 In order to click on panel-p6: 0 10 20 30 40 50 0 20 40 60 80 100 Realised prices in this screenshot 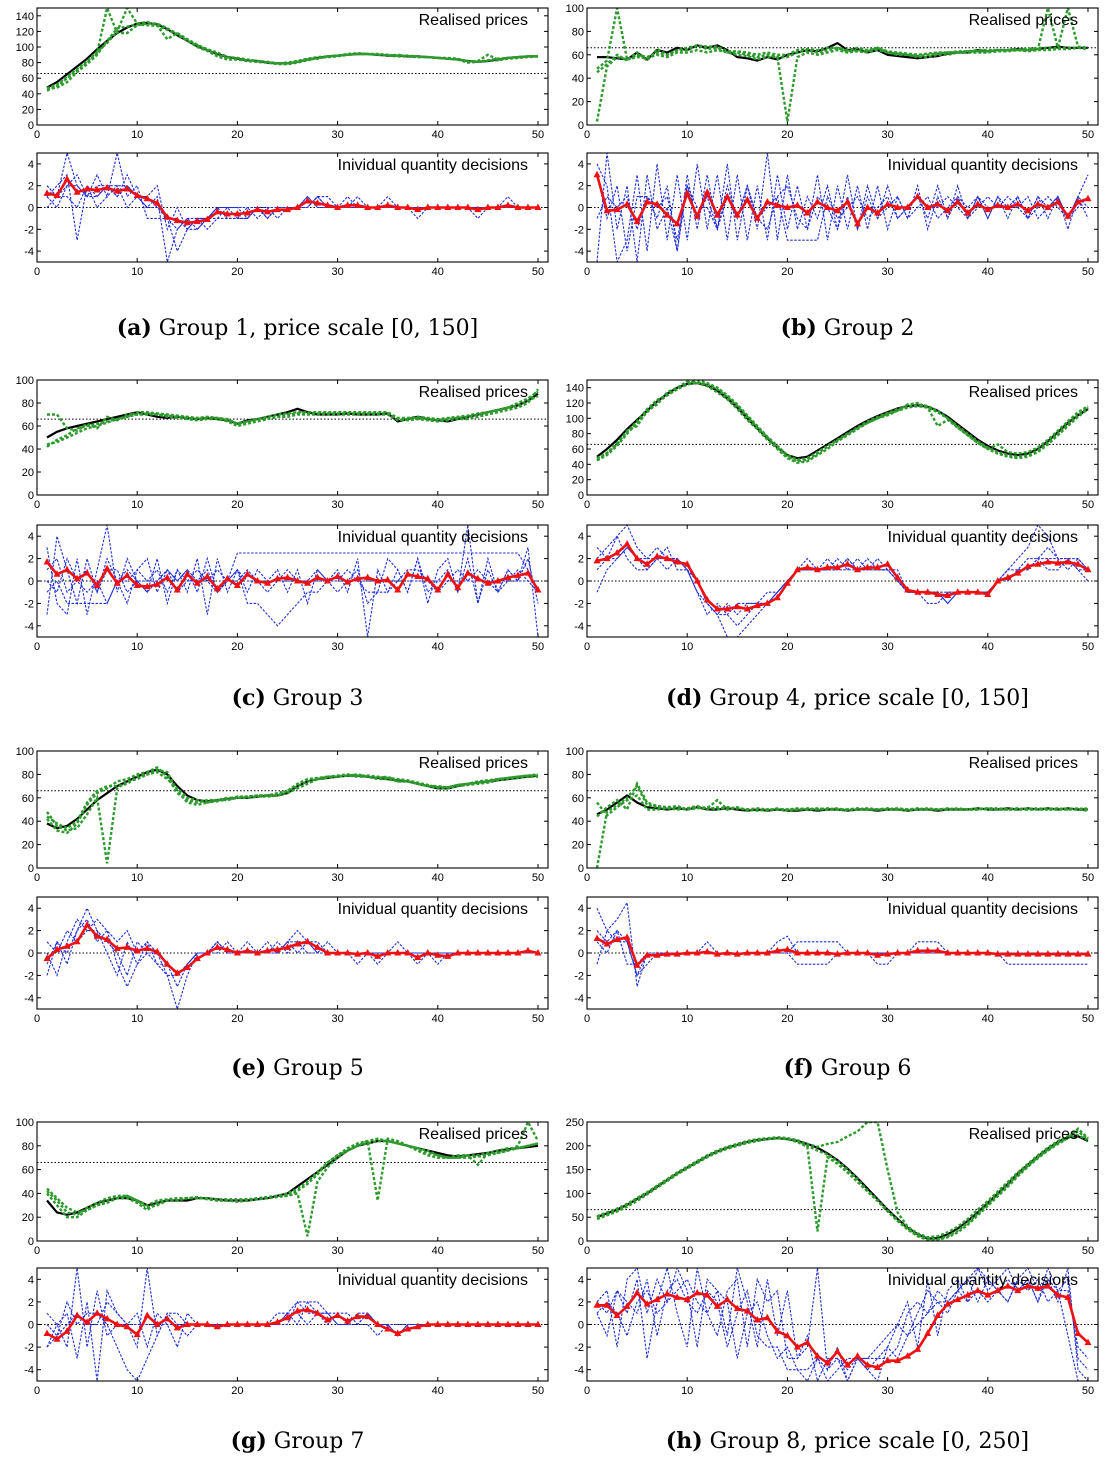, I will do `click(282, 1187)`.